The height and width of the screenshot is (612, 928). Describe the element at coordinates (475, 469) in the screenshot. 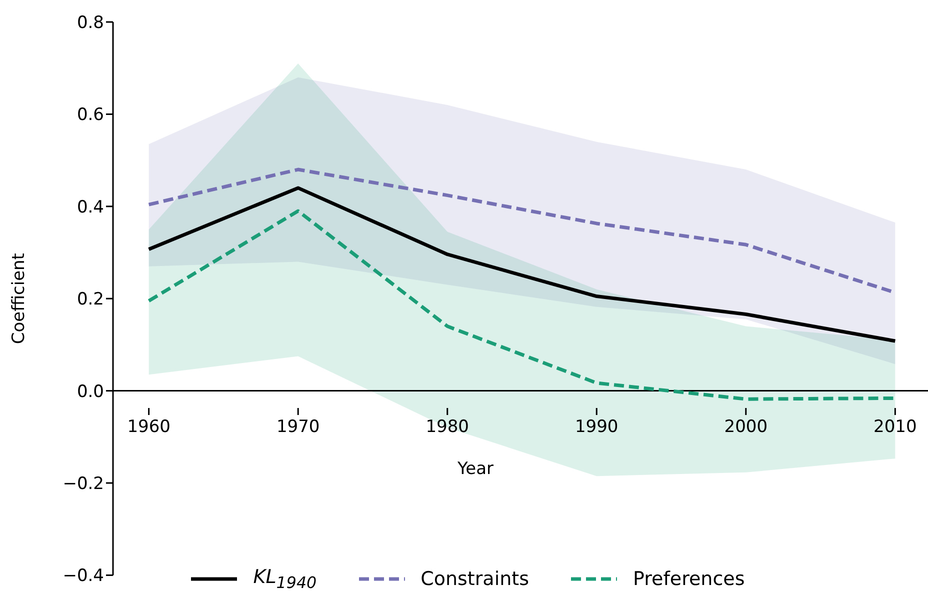

I see `x-axis-title: Year` at that location.